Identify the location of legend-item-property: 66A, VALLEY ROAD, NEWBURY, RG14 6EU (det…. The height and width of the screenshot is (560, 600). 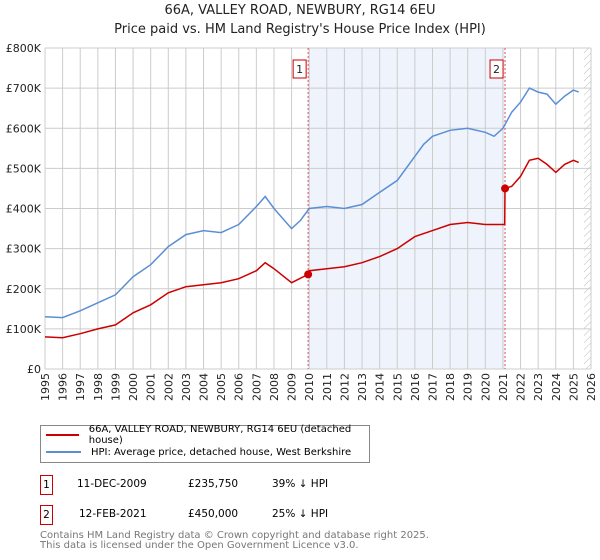
(205, 435).